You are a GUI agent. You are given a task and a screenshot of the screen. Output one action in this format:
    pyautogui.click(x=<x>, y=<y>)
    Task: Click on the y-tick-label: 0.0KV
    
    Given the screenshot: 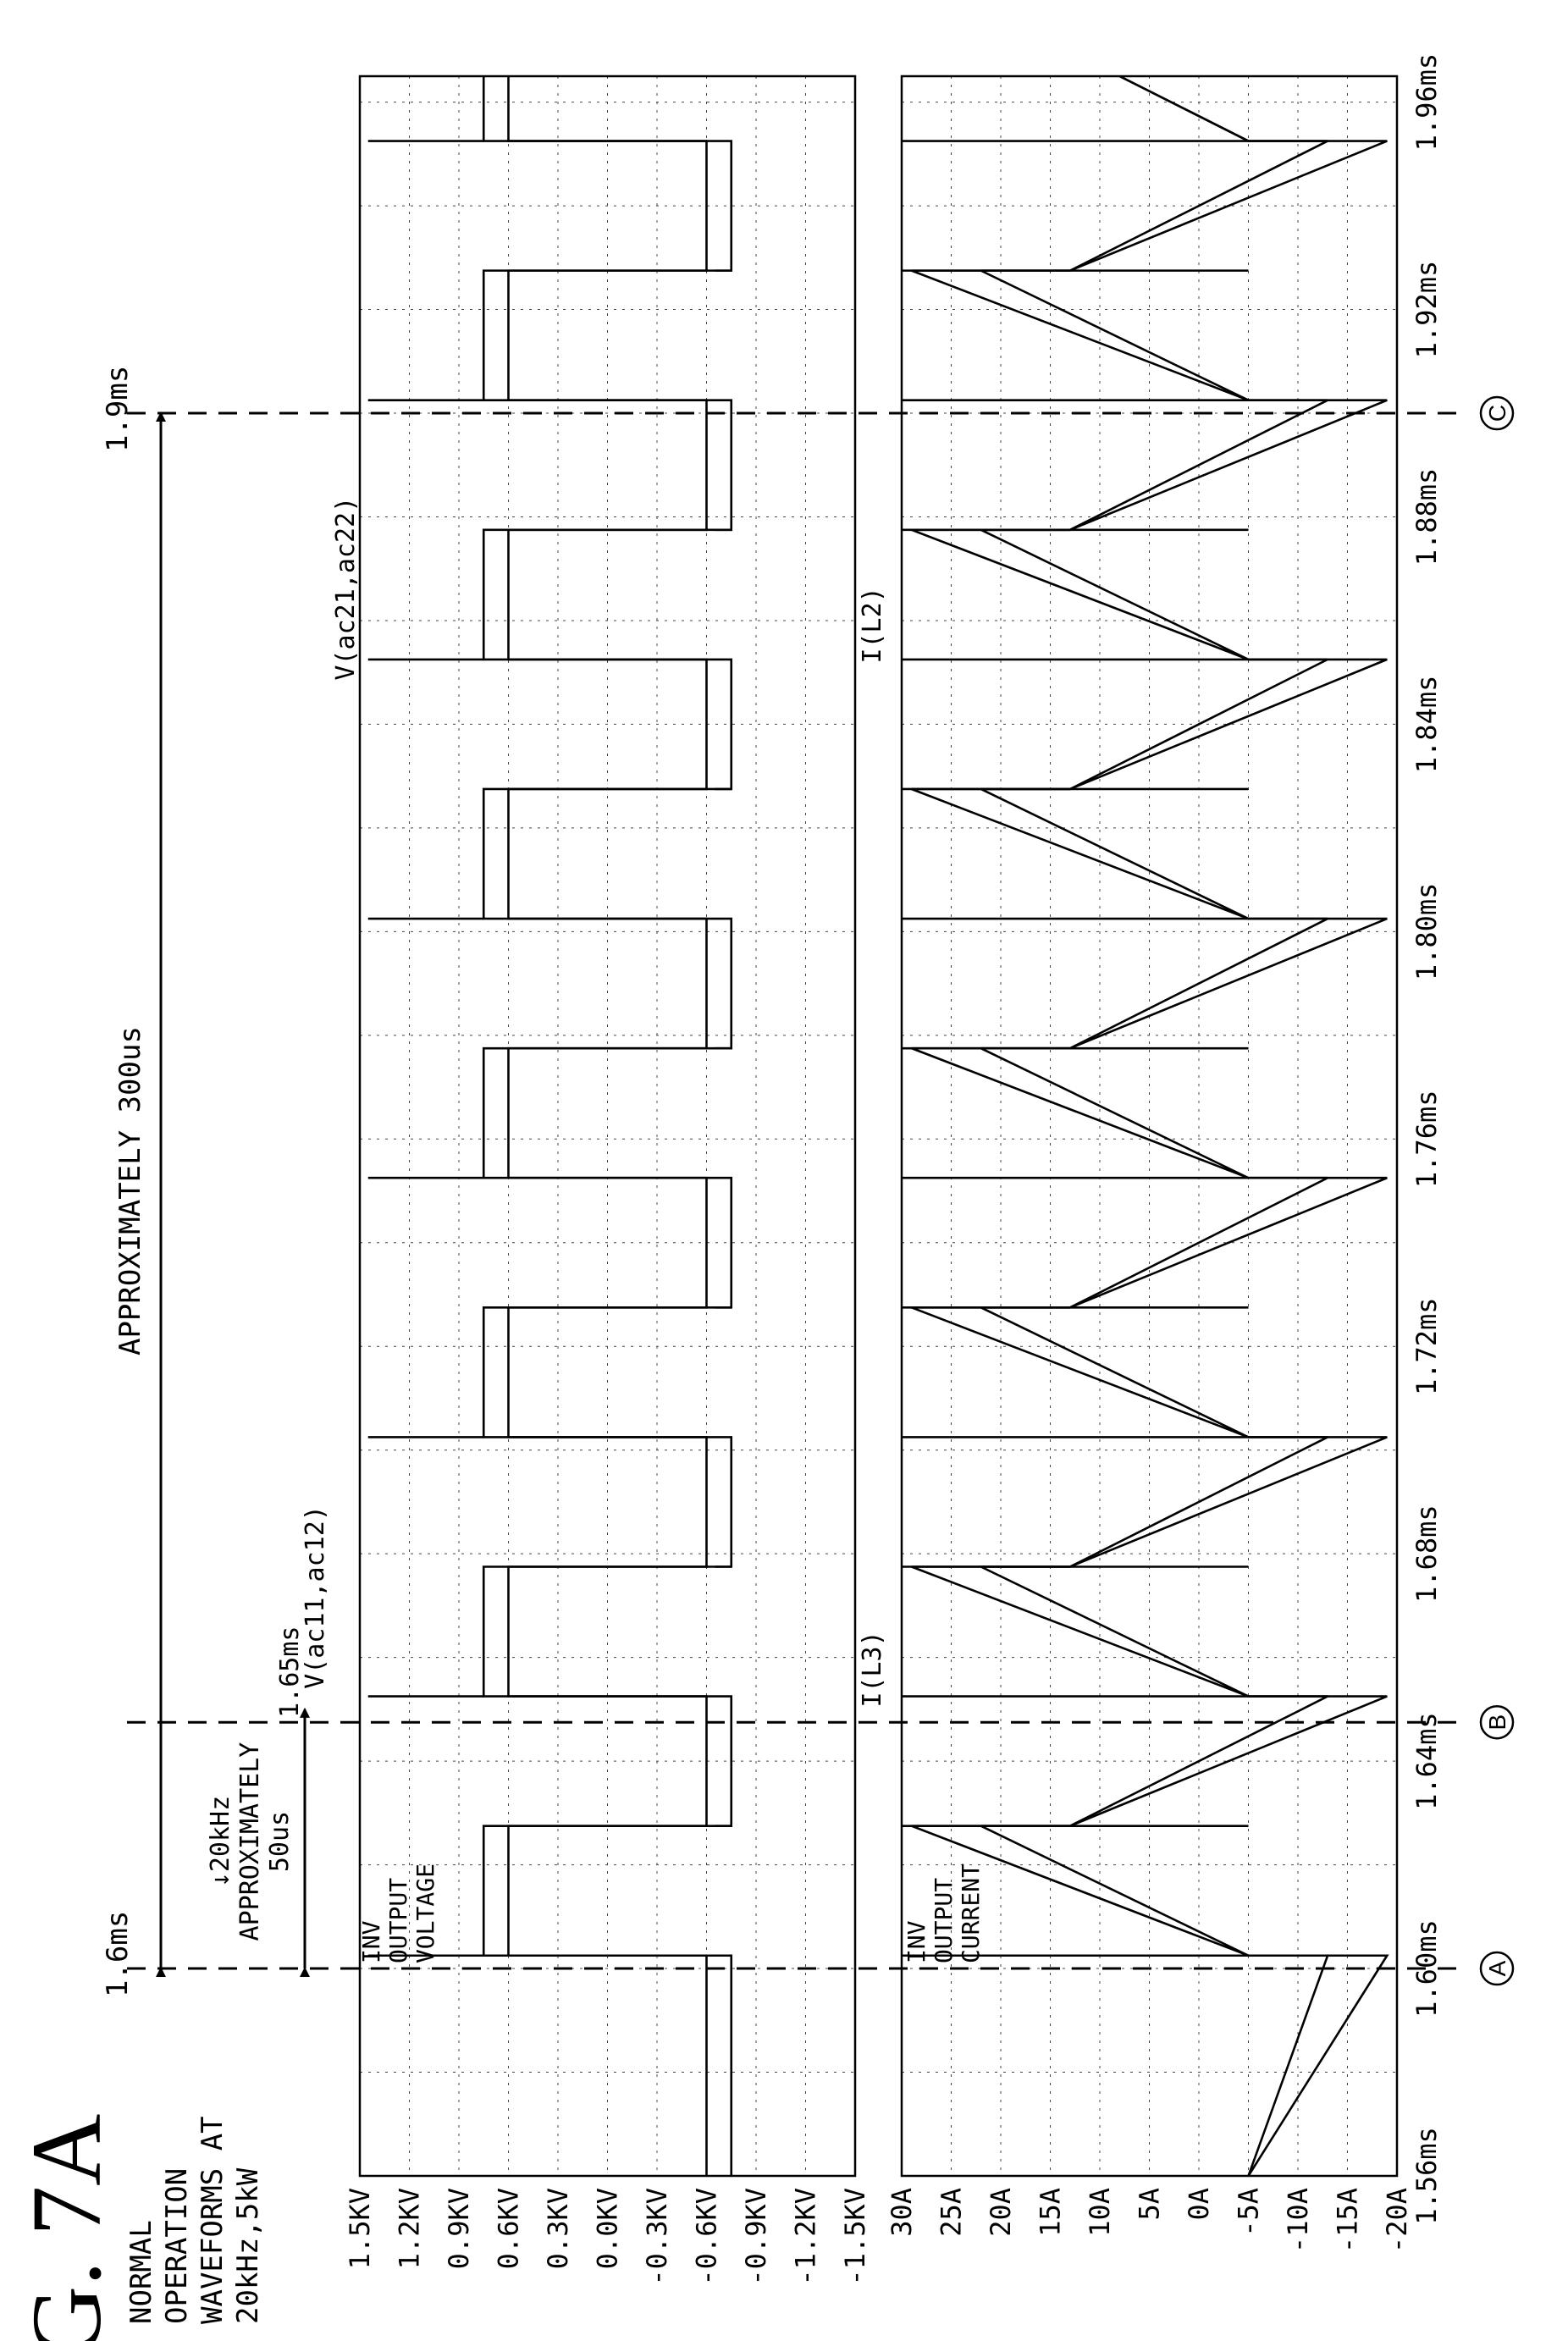 What is the action you would take?
    pyautogui.click(x=608, y=2228)
    